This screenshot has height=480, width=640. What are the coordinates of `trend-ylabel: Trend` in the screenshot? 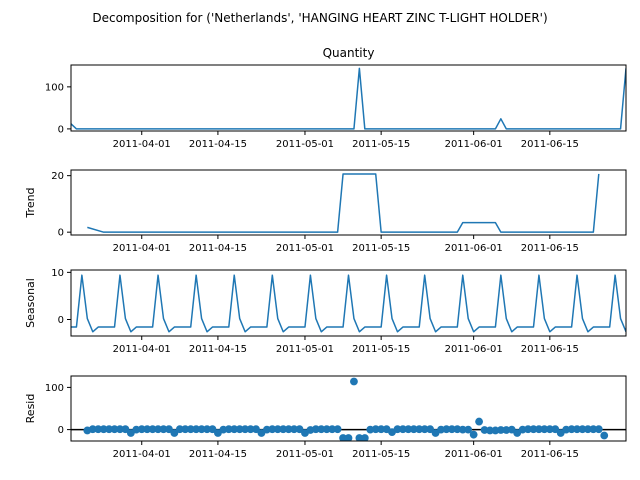 It's located at (30, 202).